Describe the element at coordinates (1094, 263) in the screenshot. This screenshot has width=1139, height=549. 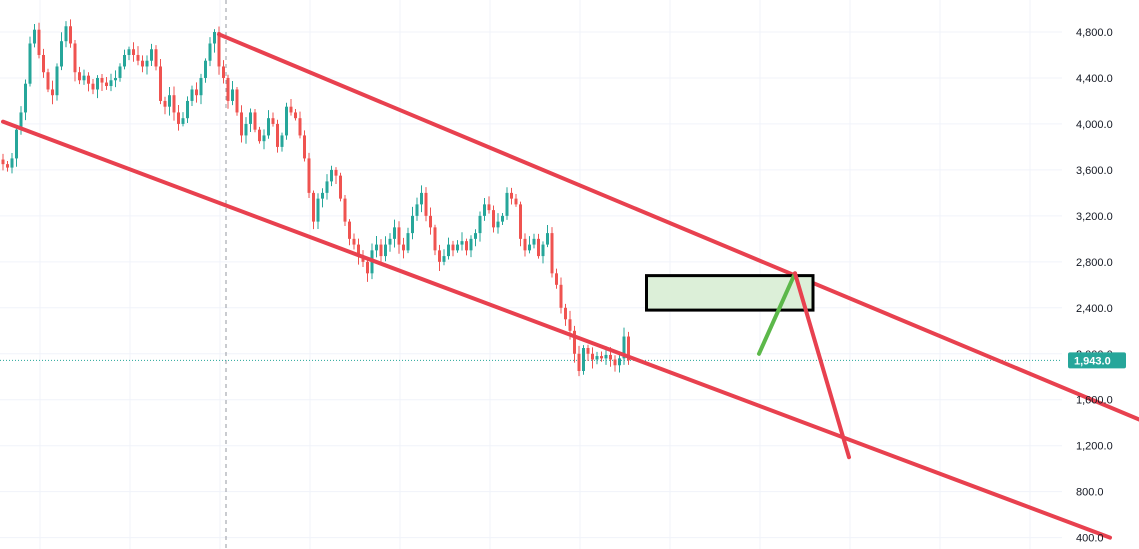
I see `price-axis-tick-label: 2,800.0` at that location.